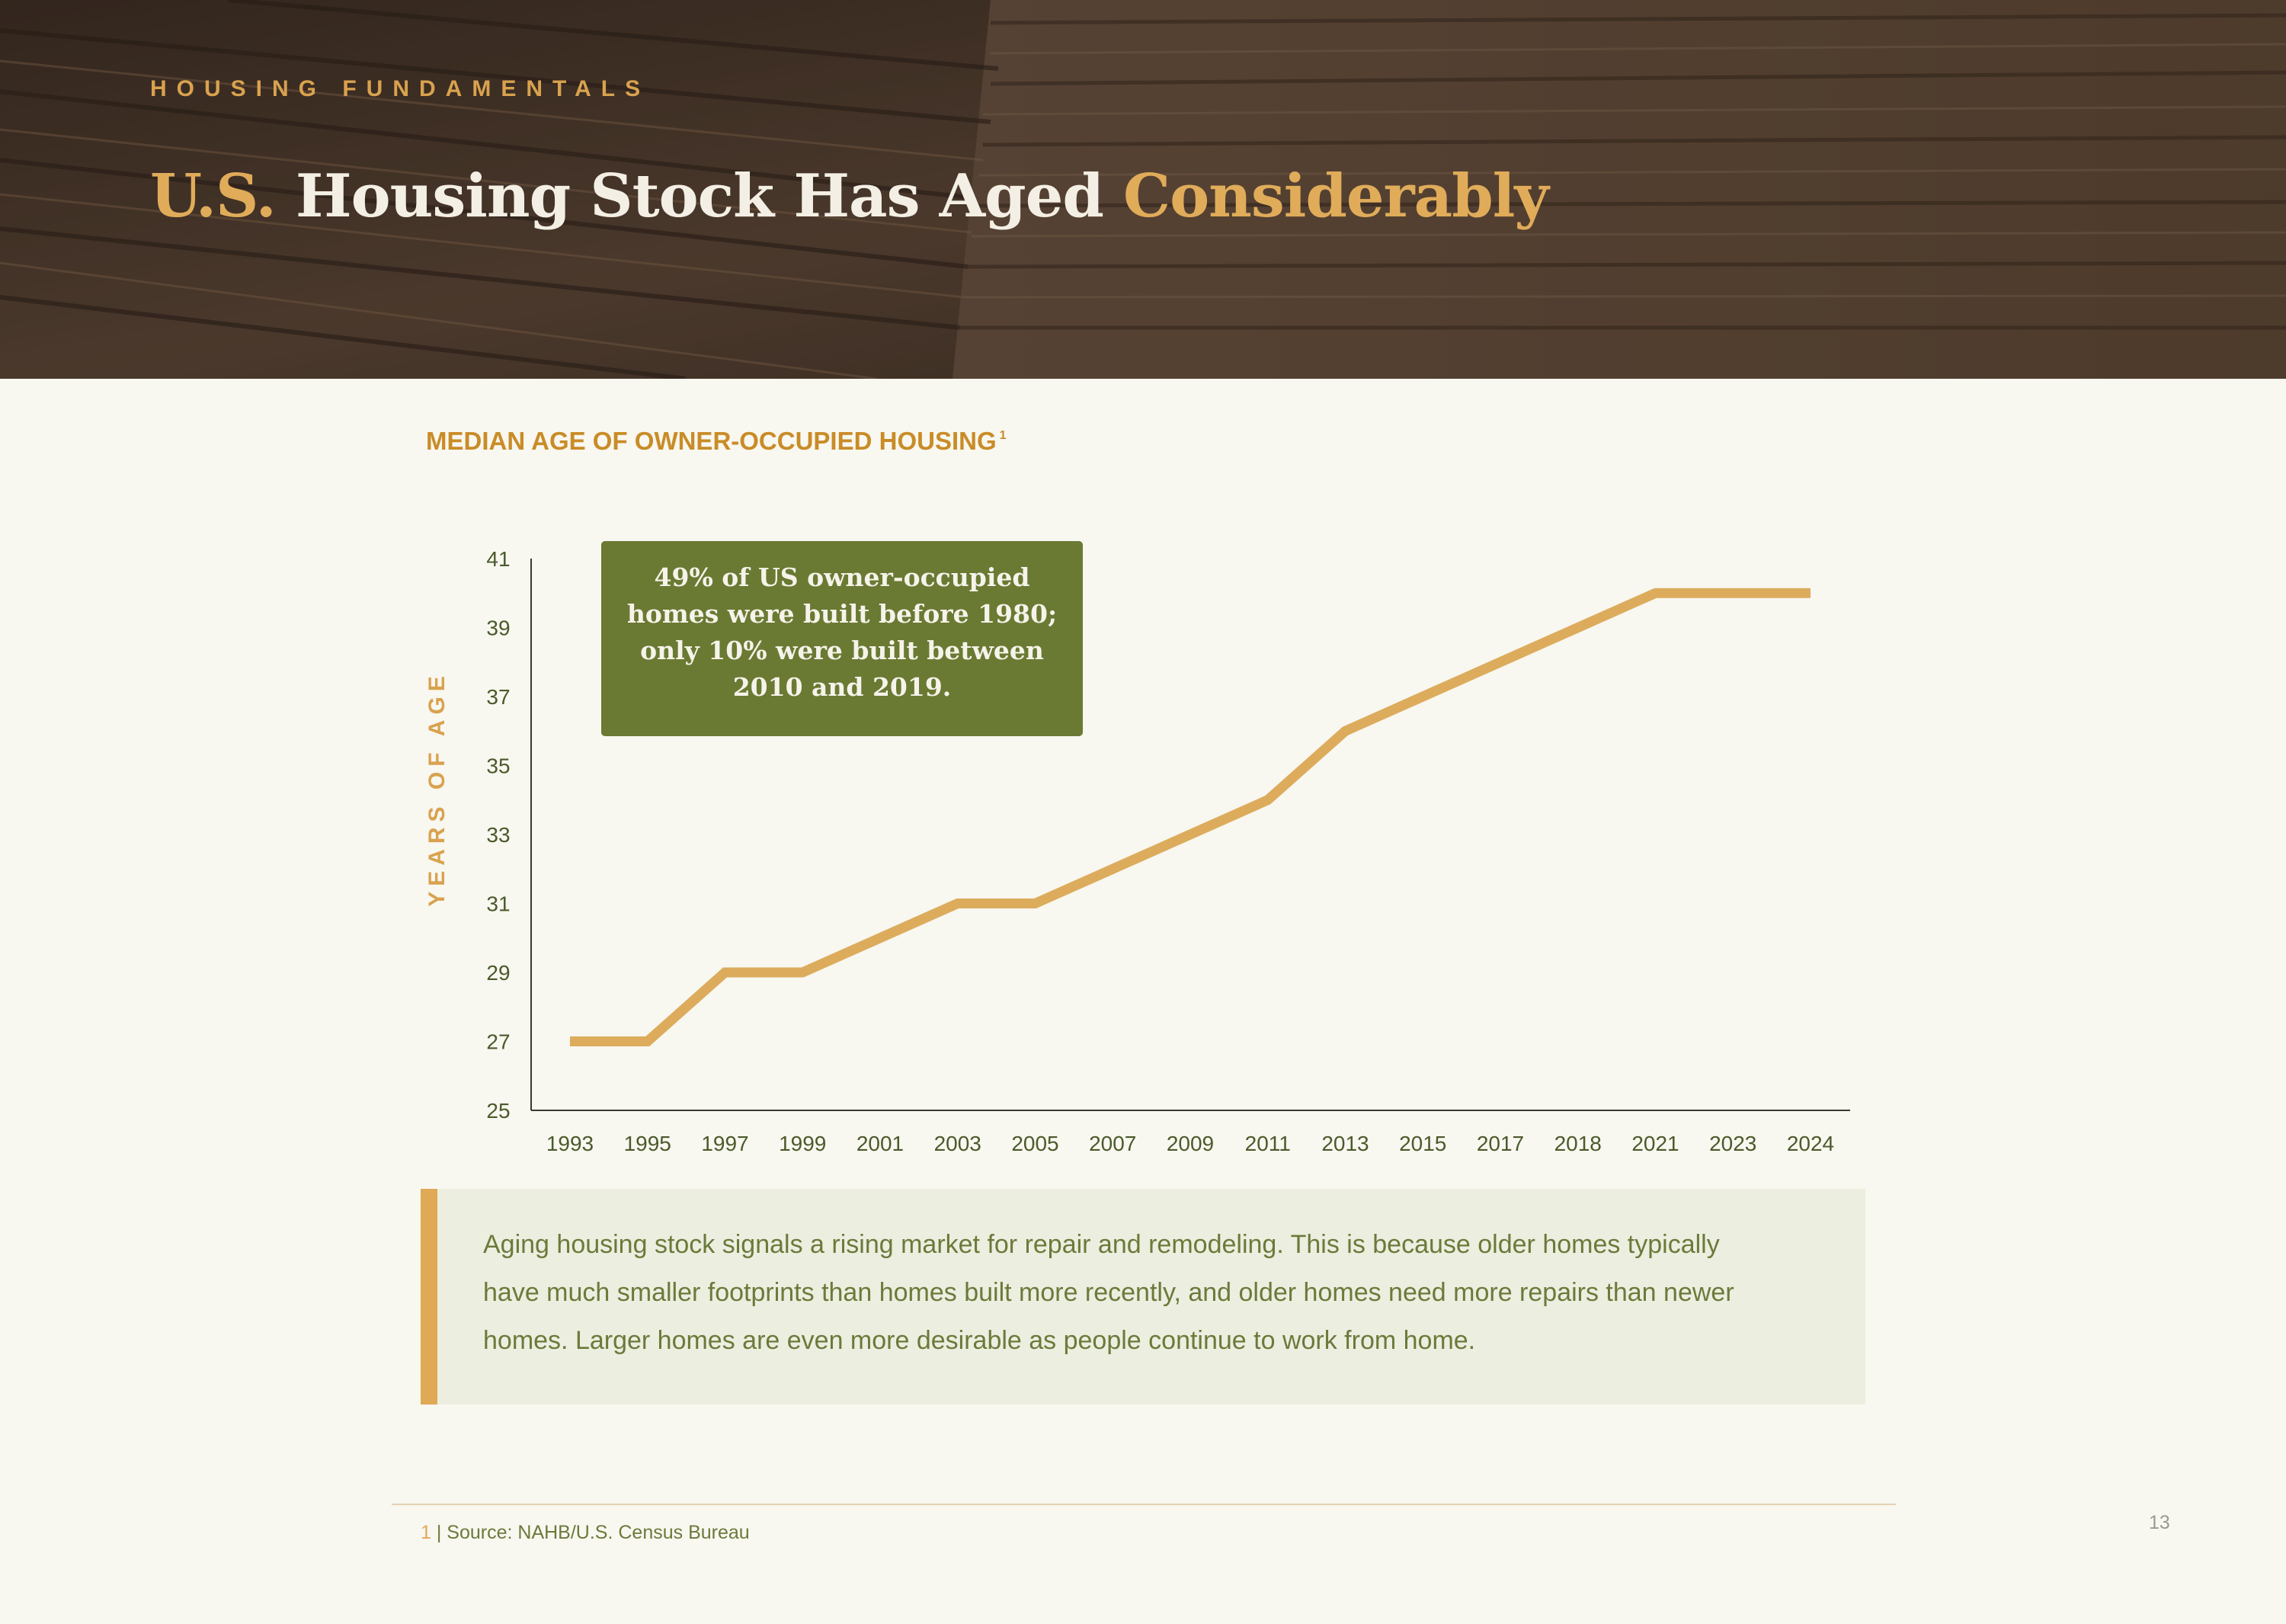 This screenshot has width=2286, height=1624. Describe the element at coordinates (498, 697) in the screenshot. I see `y-tick-label: 37` at that location.